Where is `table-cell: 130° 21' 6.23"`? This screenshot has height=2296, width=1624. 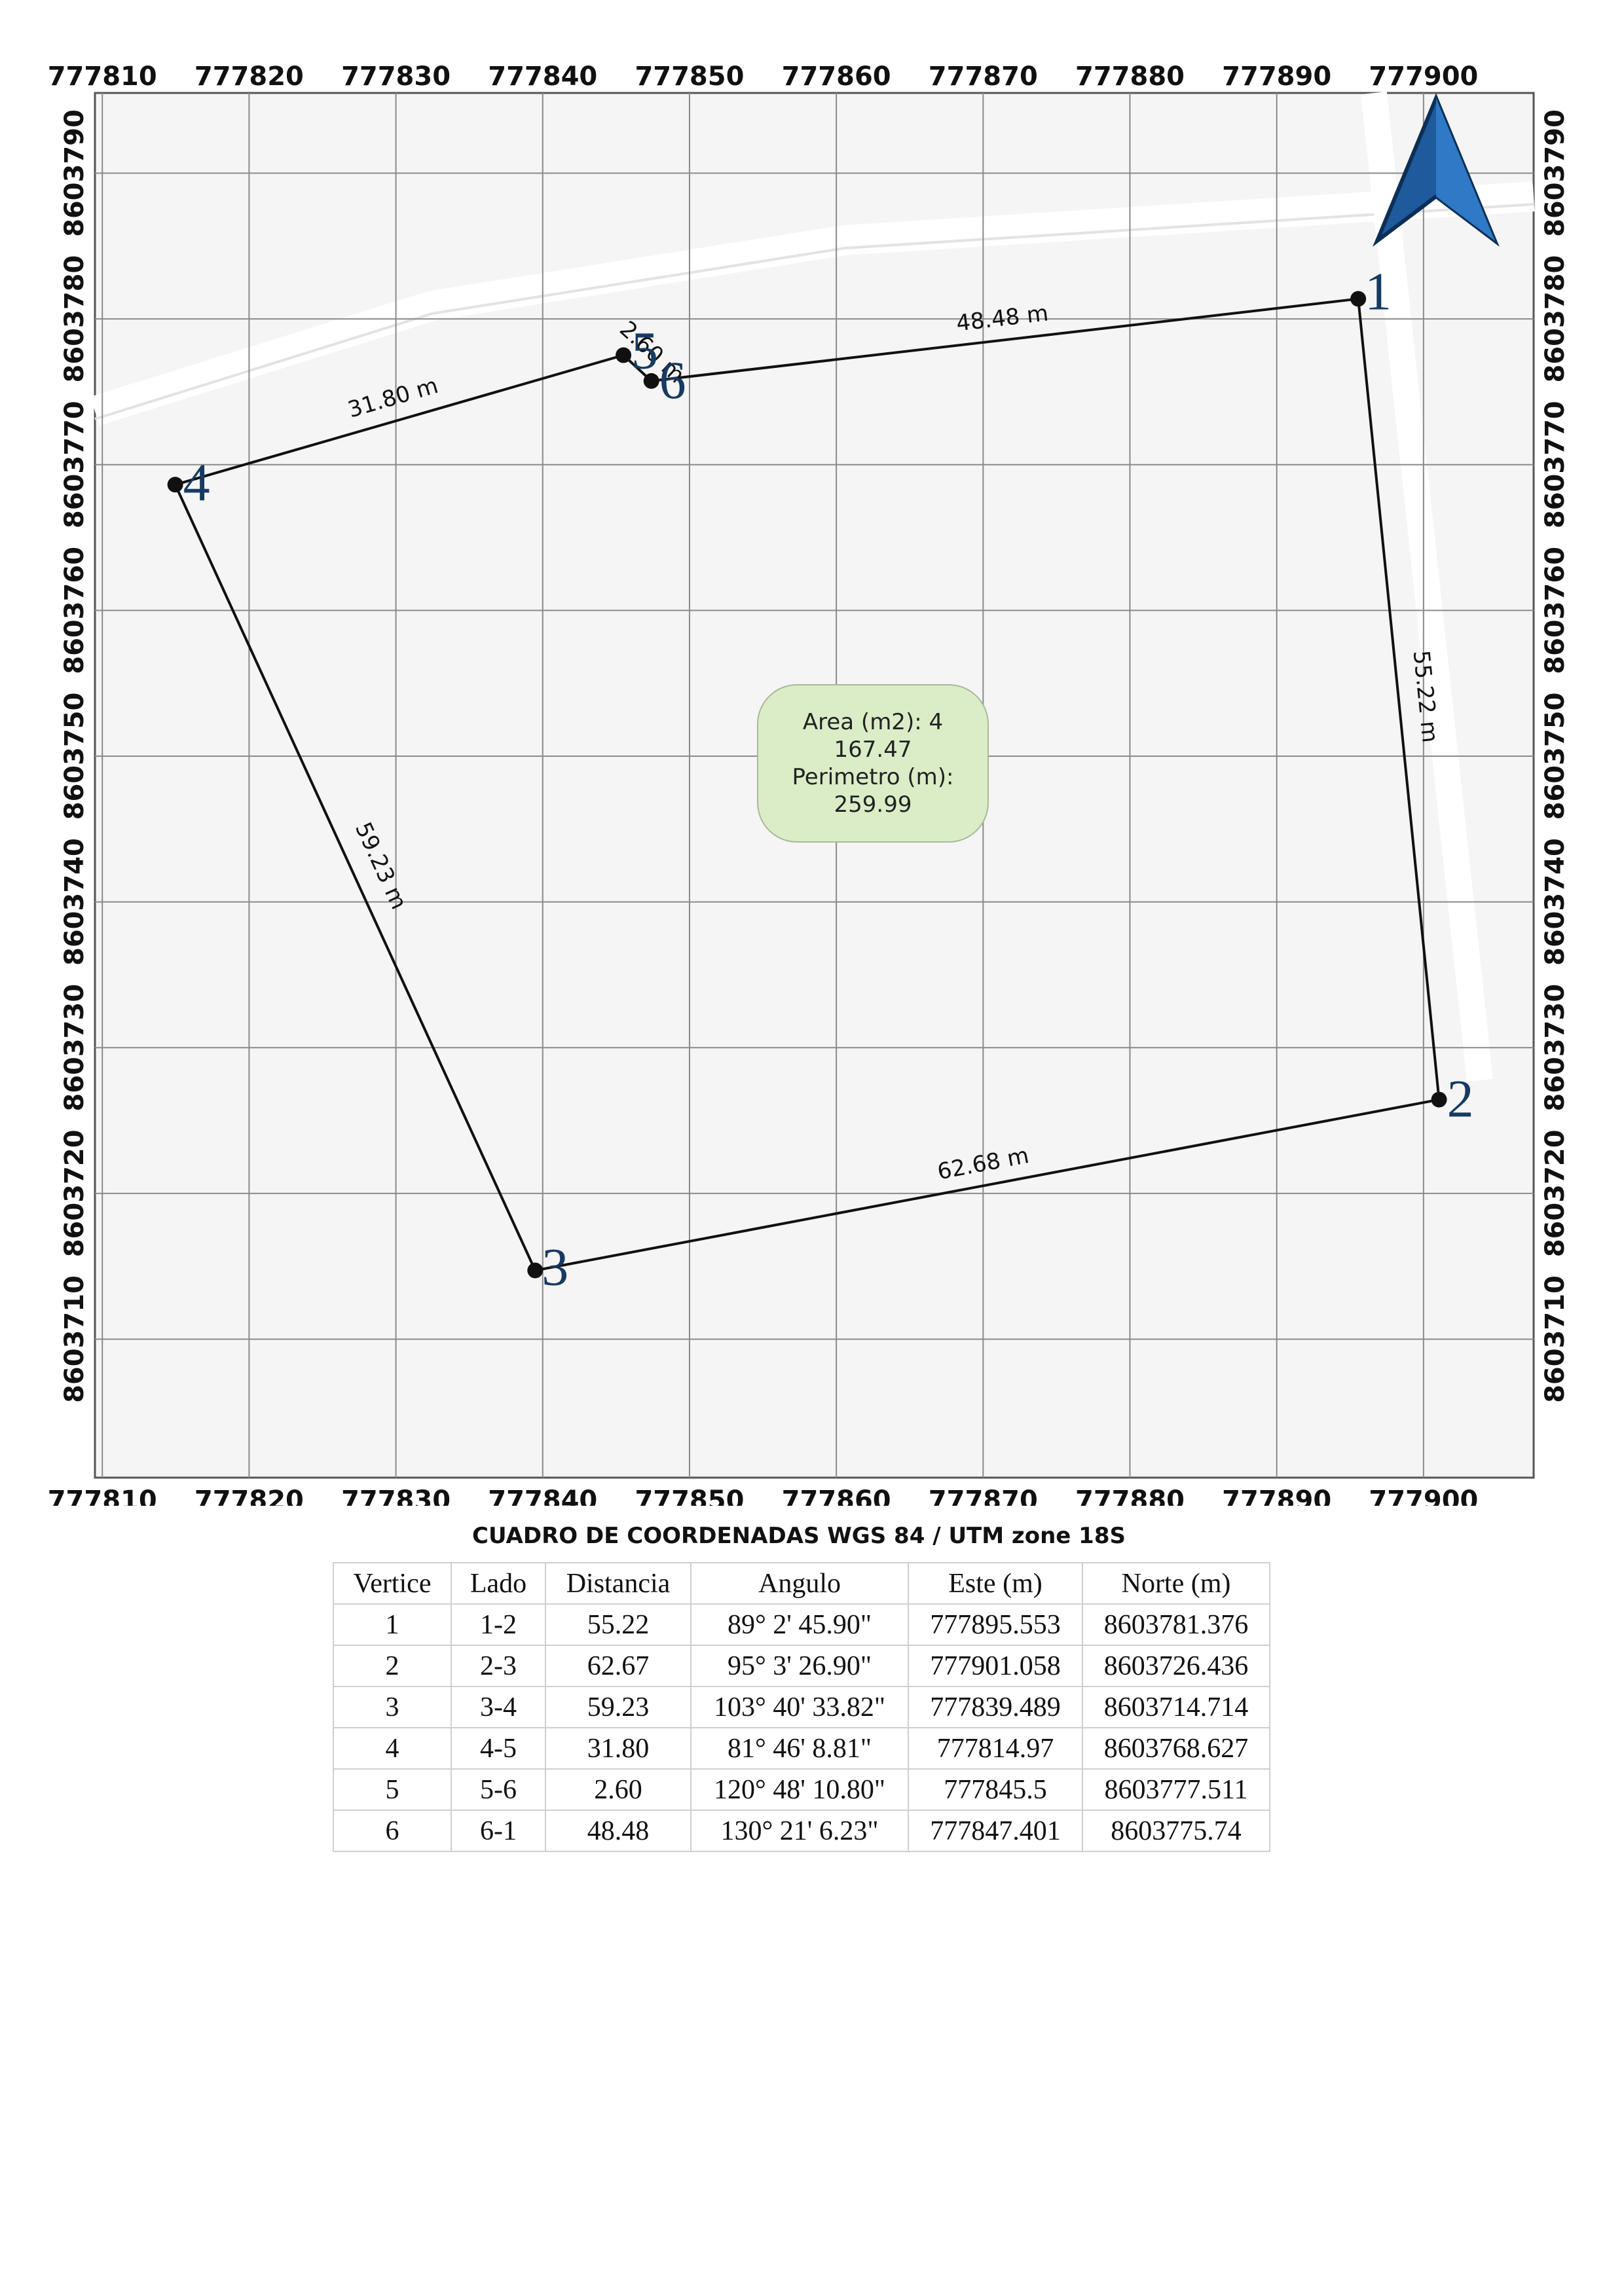
table-cell: 130° 21' 6.23" is located at coordinates (799, 1831).